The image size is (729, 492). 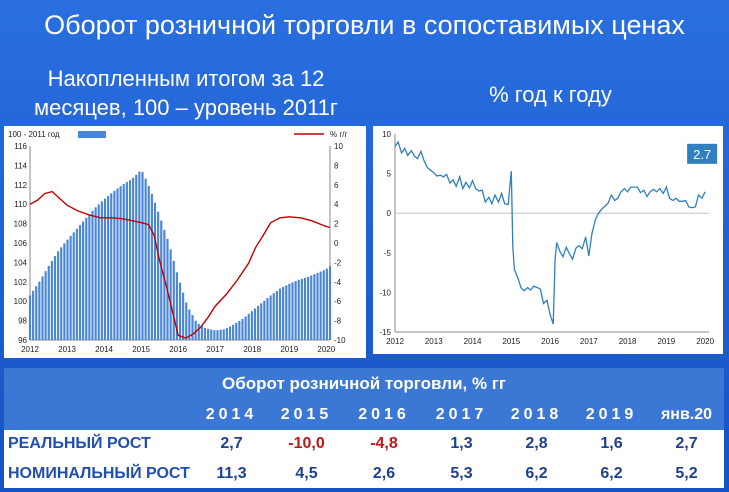 What do you see at coordinates (92, 134) in the screenshot?
I see `left-legend-bar-swatch` at bounding box center [92, 134].